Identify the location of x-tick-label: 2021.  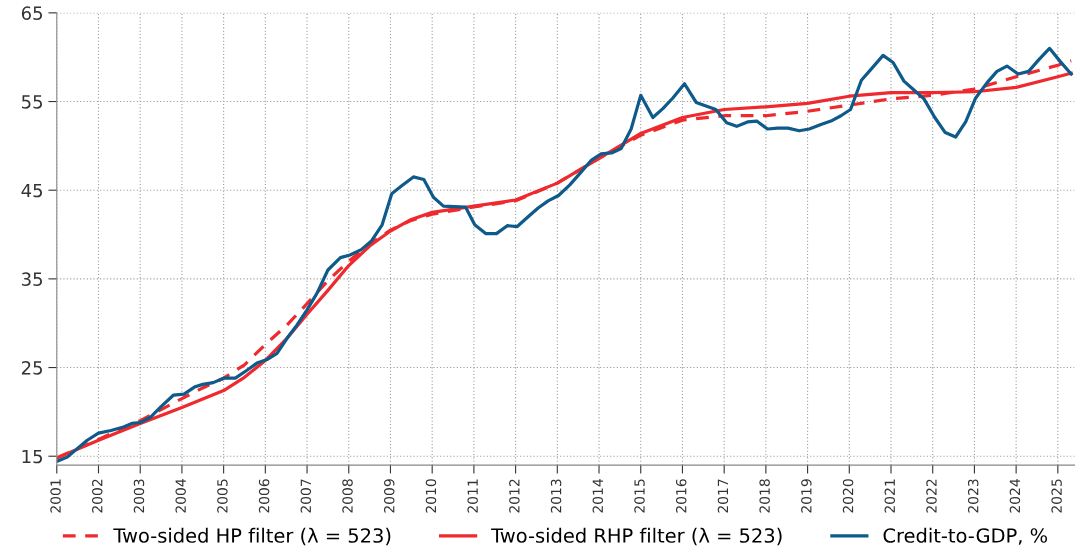
(890, 496).